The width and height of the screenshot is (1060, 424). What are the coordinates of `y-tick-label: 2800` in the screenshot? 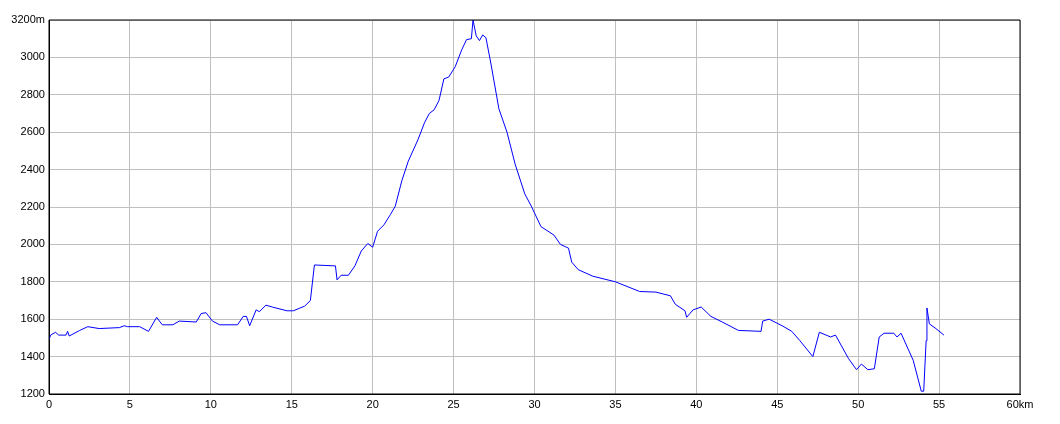 It's located at (32, 93).